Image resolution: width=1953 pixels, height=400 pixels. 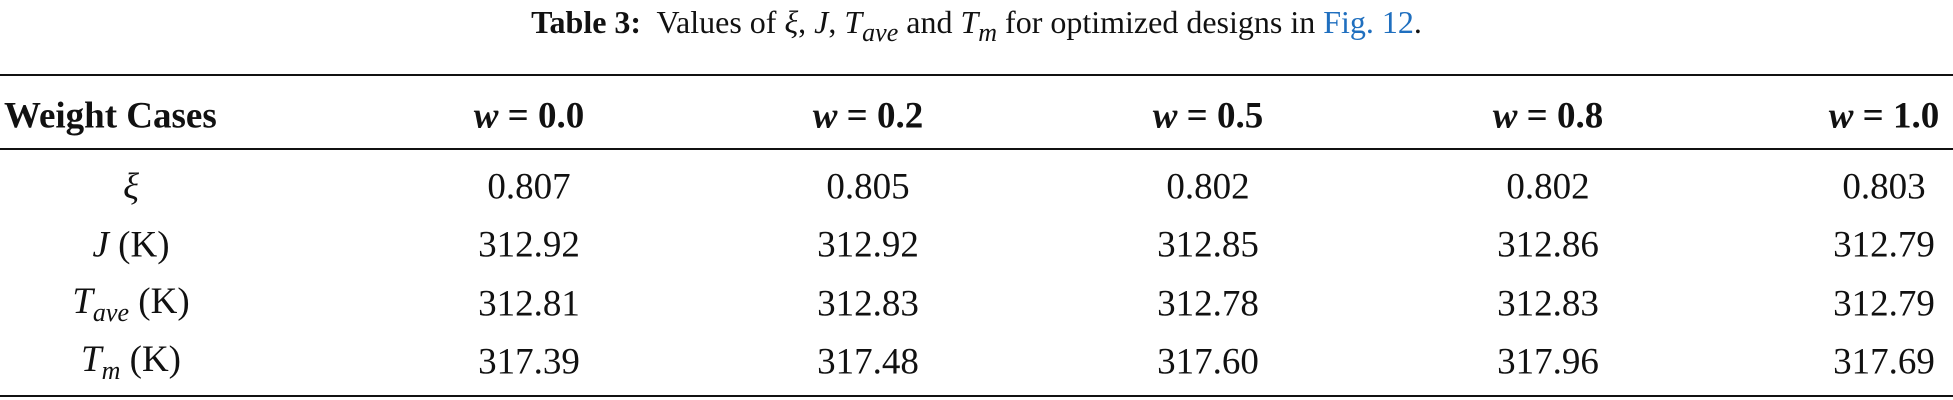 I want to click on row-label: Tave (K), so click(x=130, y=304).